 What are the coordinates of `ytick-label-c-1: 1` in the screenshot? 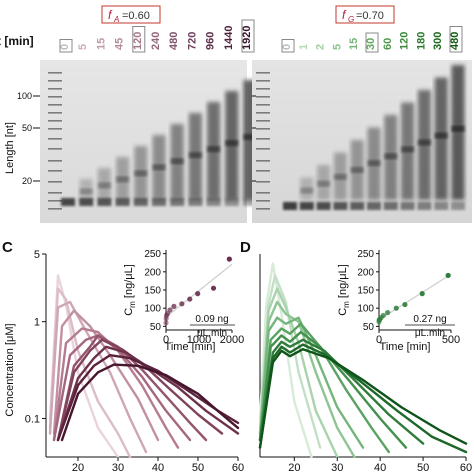 It's located at (37, 323).